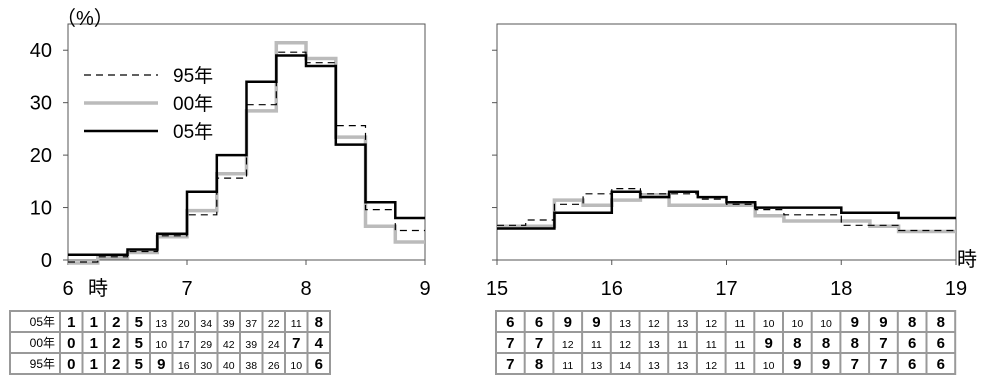  What do you see at coordinates (170, 342) in the screenshot?
I see `table-frame` at bounding box center [170, 342].